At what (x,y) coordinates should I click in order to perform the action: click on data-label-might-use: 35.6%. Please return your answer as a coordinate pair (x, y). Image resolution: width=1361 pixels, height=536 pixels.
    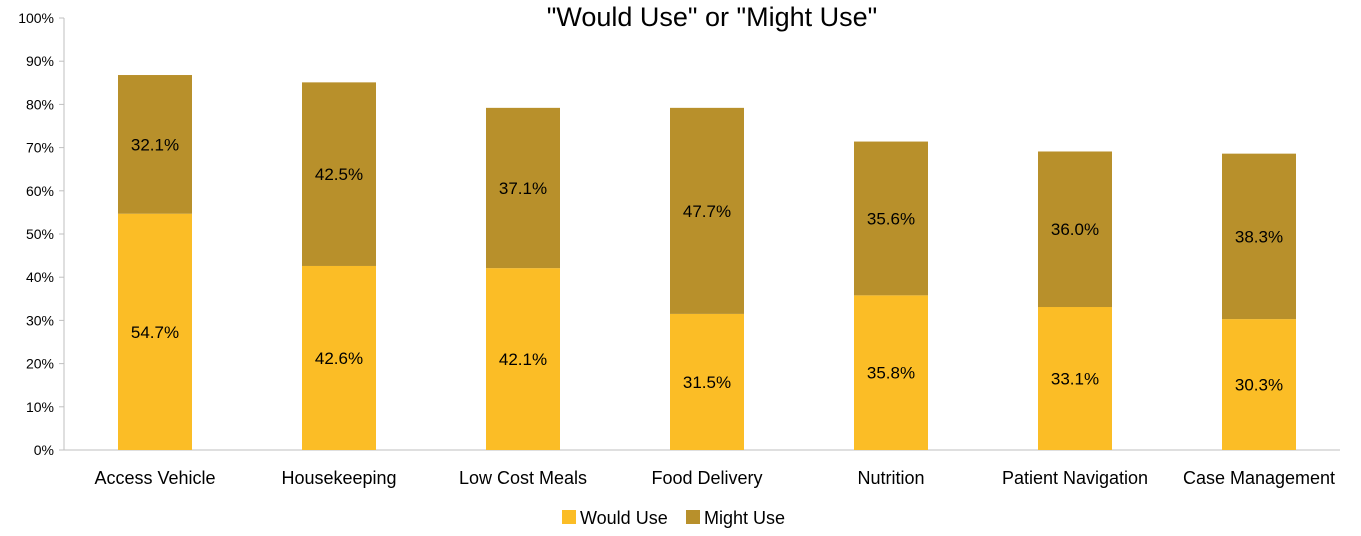
    Looking at the image, I should click on (891, 218).